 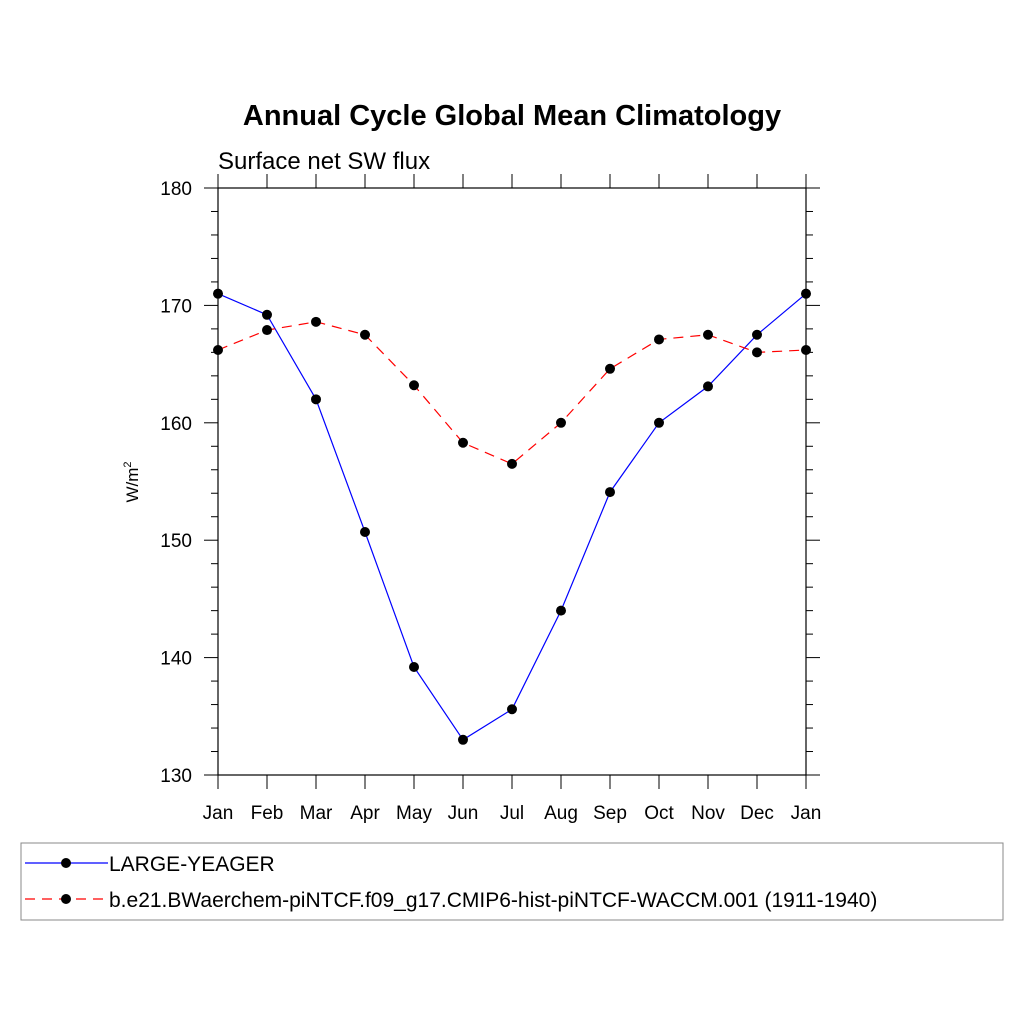 I want to click on x-tick-label: Apr, so click(x=365, y=813).